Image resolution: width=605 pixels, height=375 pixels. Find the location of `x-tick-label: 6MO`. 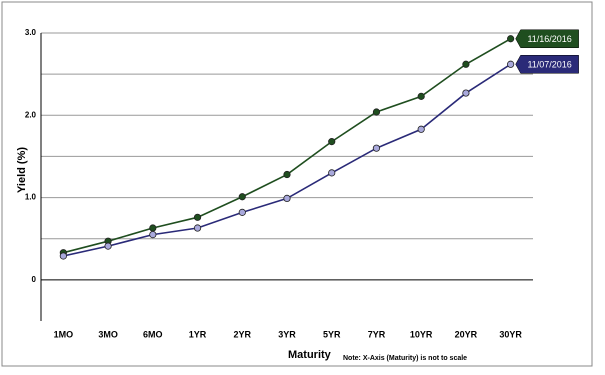

x-tick-label: 6MO is located at coordinates (153, 334).